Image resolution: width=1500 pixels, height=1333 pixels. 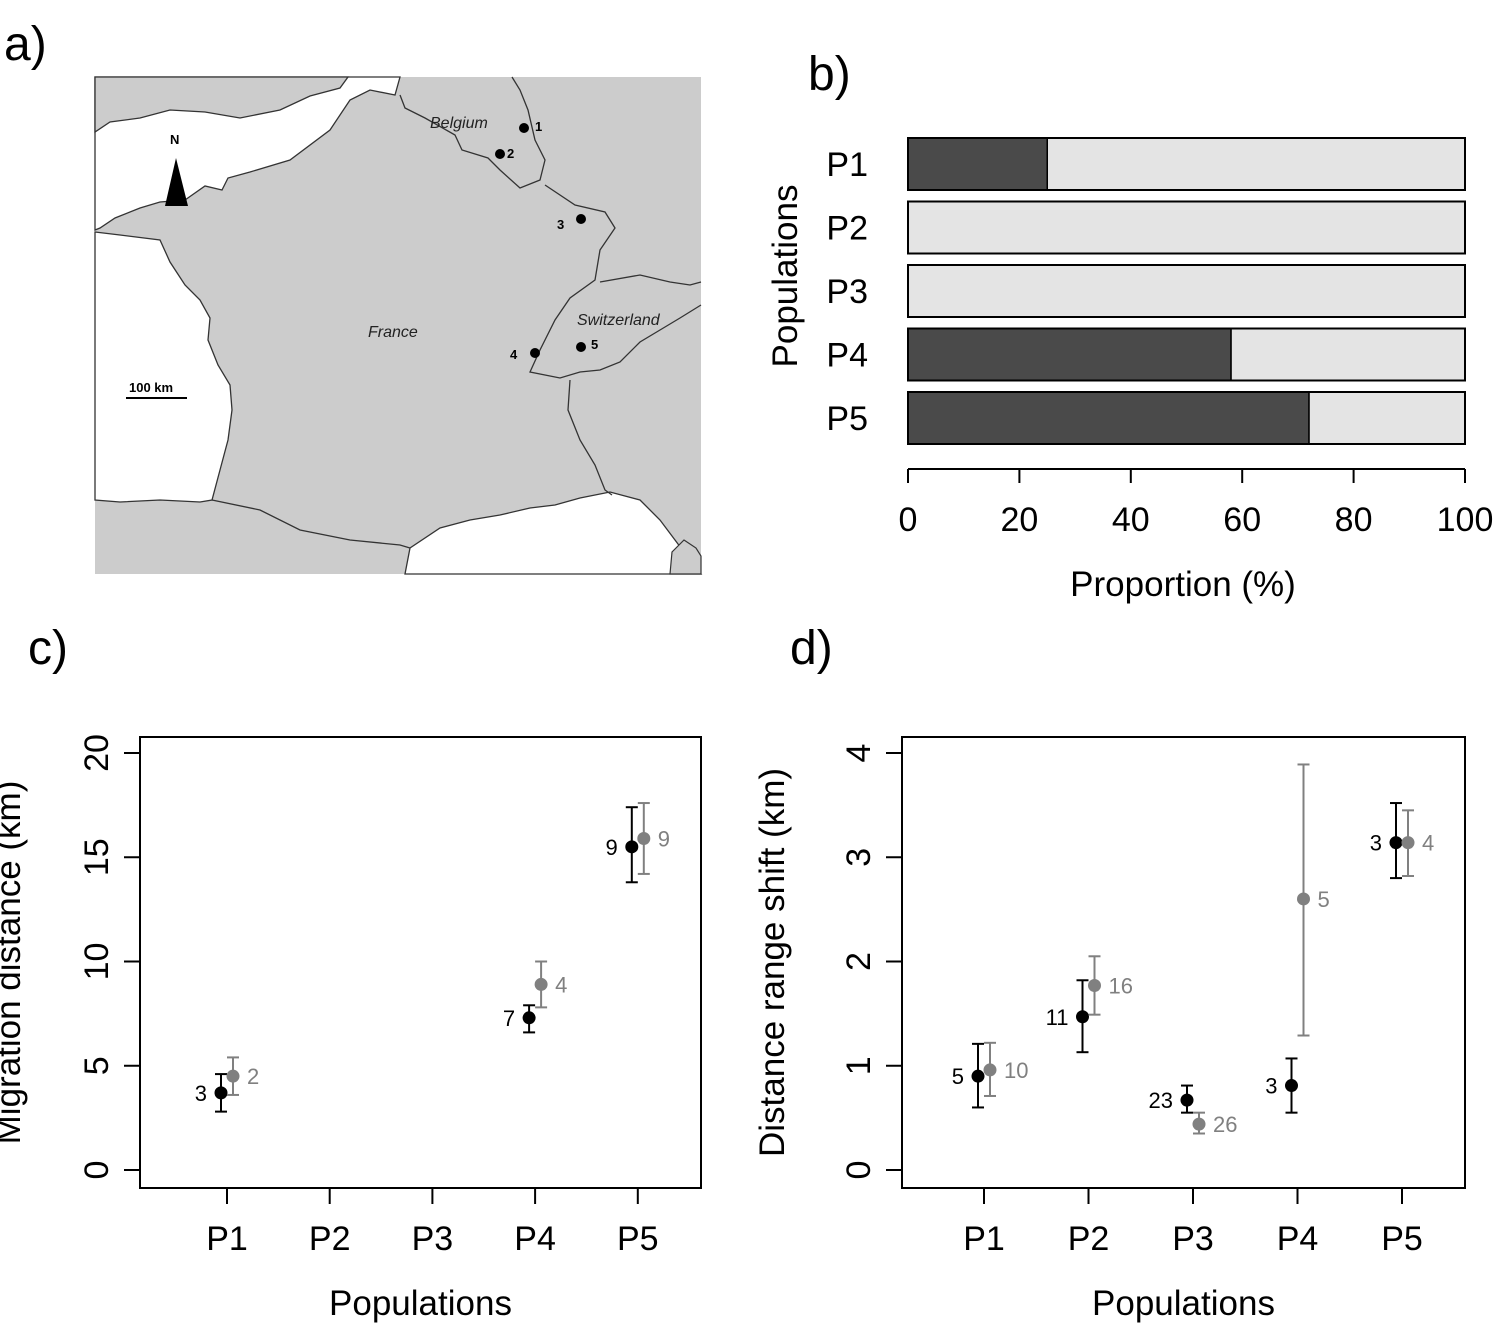 I want to click on sample-size-label: 2, so click(x=253, y=1076).